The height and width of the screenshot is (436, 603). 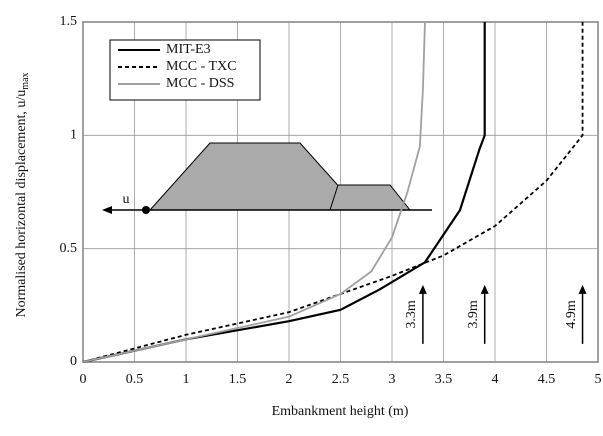 What do you see at coordinates (73, 135) in the screenshot?
I see `y-tick-label: 1` at bounding box center [73, 135].